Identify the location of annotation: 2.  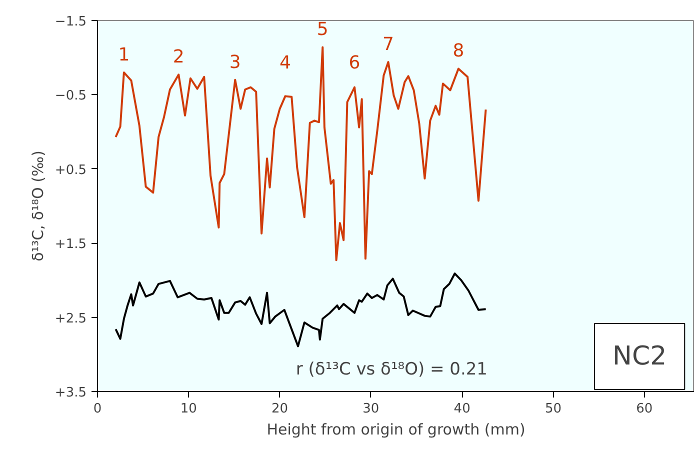
(178, 57).